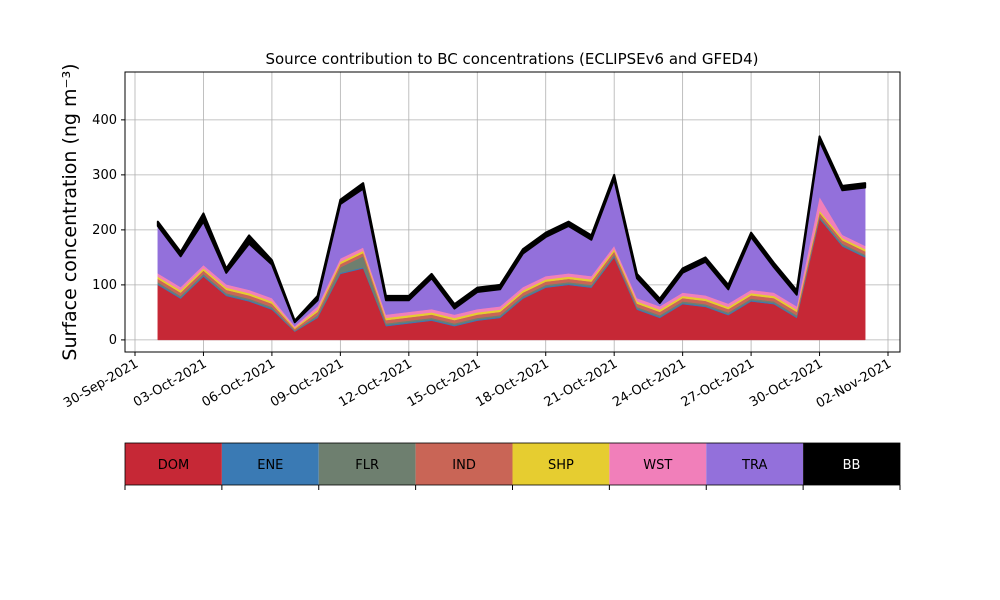 This screenshot has width=1000, height=600. I want to click on y-tick-label: 200, so click(104, 230).